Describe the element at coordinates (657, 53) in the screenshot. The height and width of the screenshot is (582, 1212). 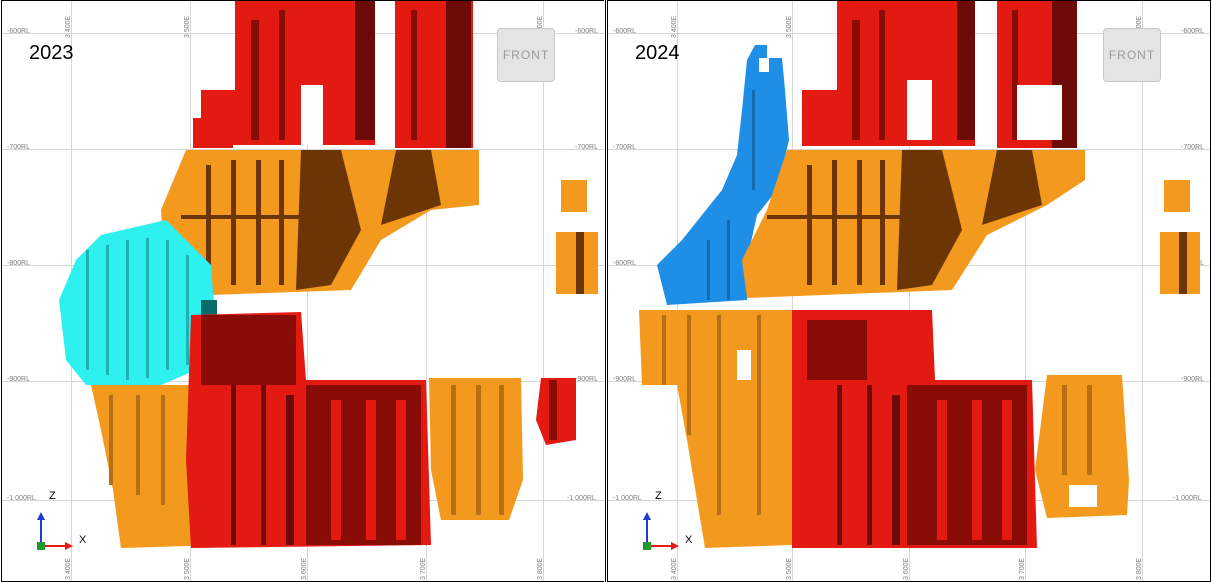
I see `year-label: 2024` at that location.